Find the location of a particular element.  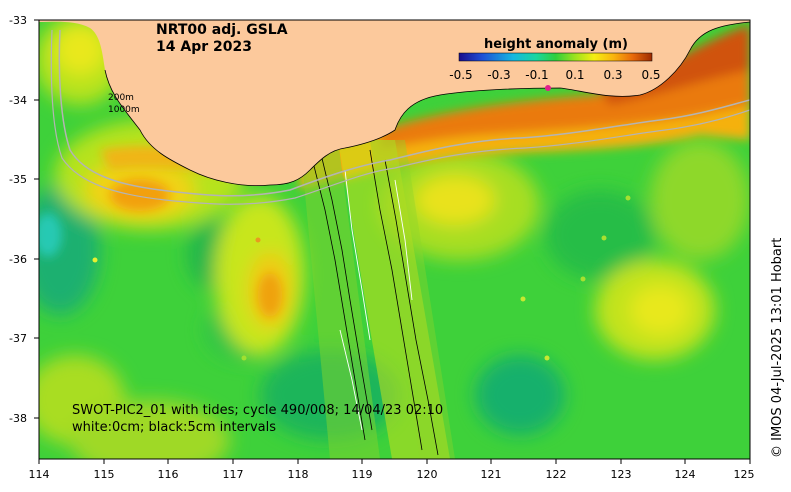

map-date: 14 Apr 2023 is located at coordinates (204, 47).